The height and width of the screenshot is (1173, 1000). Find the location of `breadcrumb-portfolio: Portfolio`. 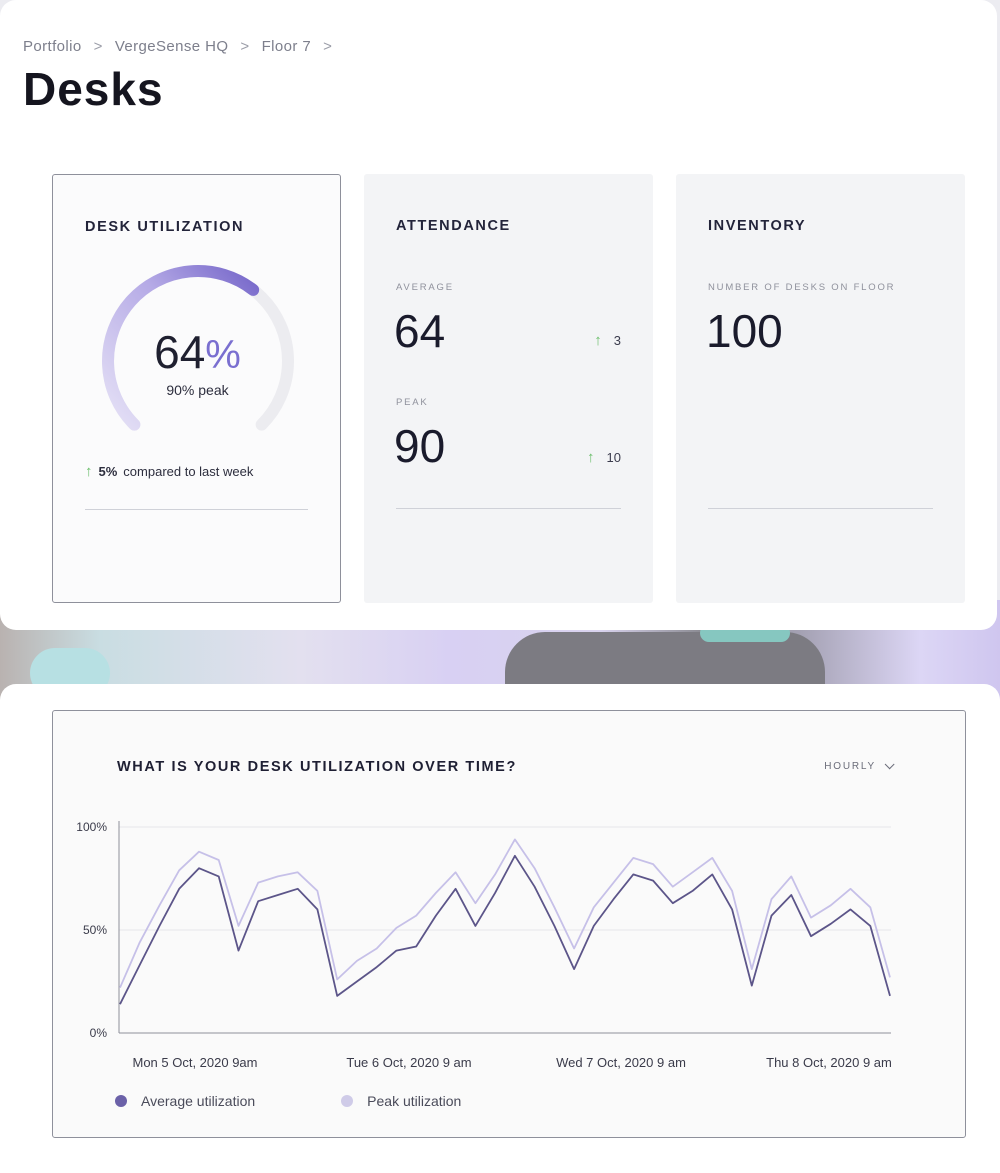

breadcrumb-portfolio: Portfolio is located at coordinates (52, 46).